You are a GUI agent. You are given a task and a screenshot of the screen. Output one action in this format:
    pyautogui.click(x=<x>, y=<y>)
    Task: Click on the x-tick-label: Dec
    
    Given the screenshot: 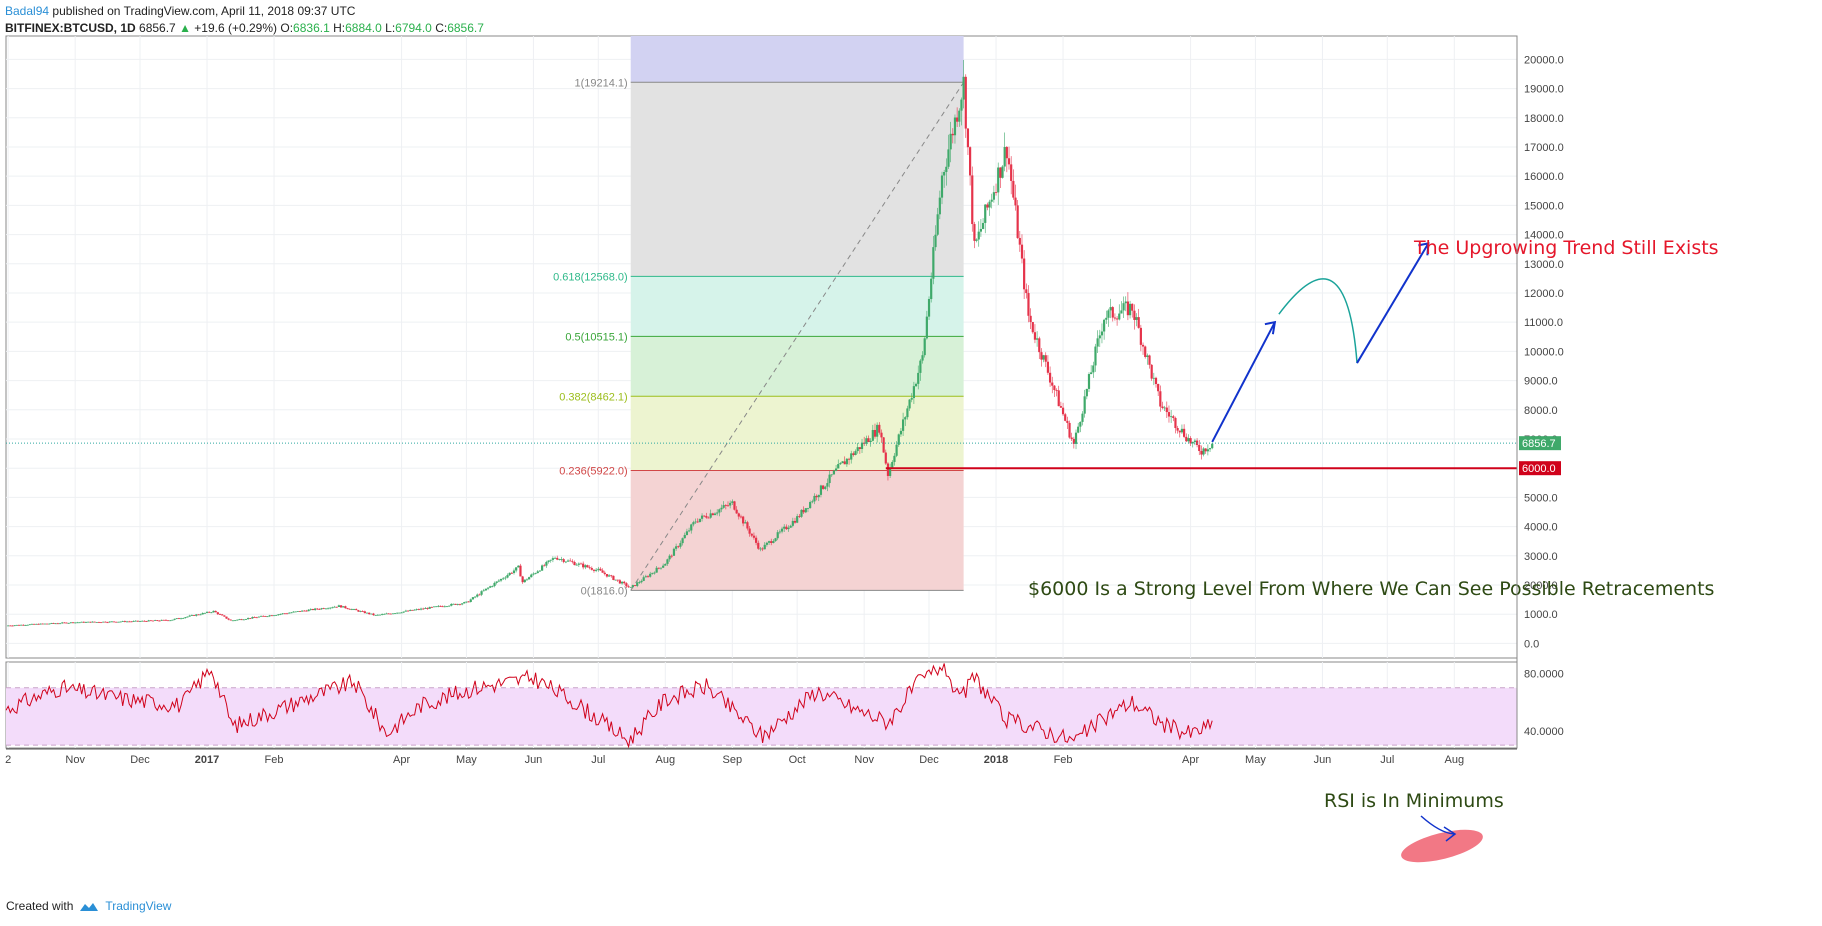 What is the action you would take?
    pyautogui.click(x=140, y=760)
    